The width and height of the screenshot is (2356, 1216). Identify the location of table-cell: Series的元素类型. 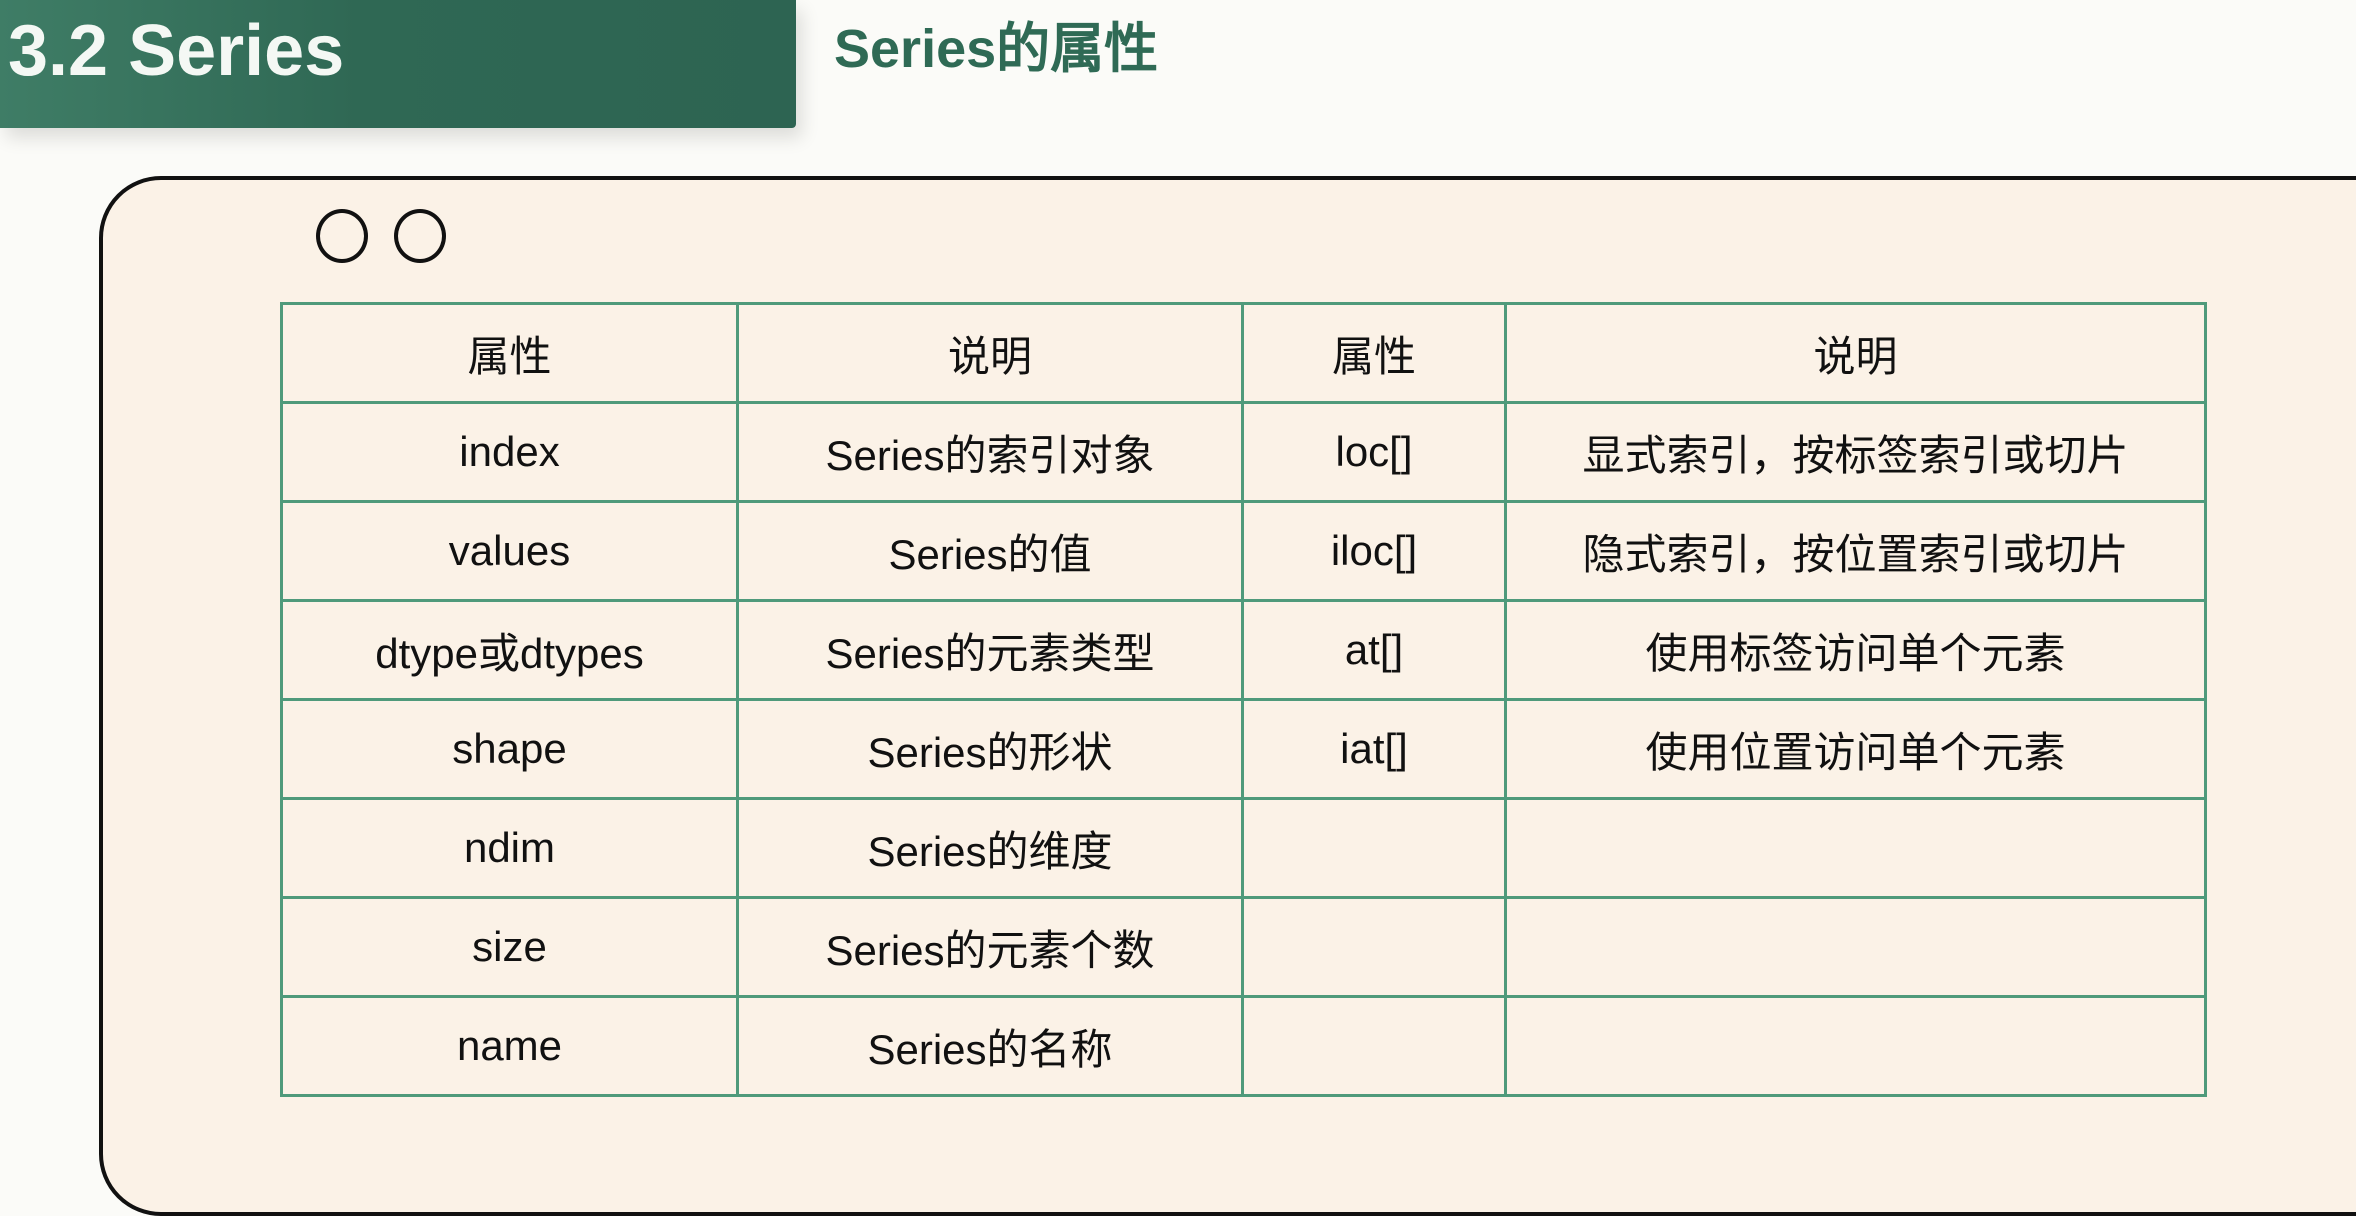
(990, 650).